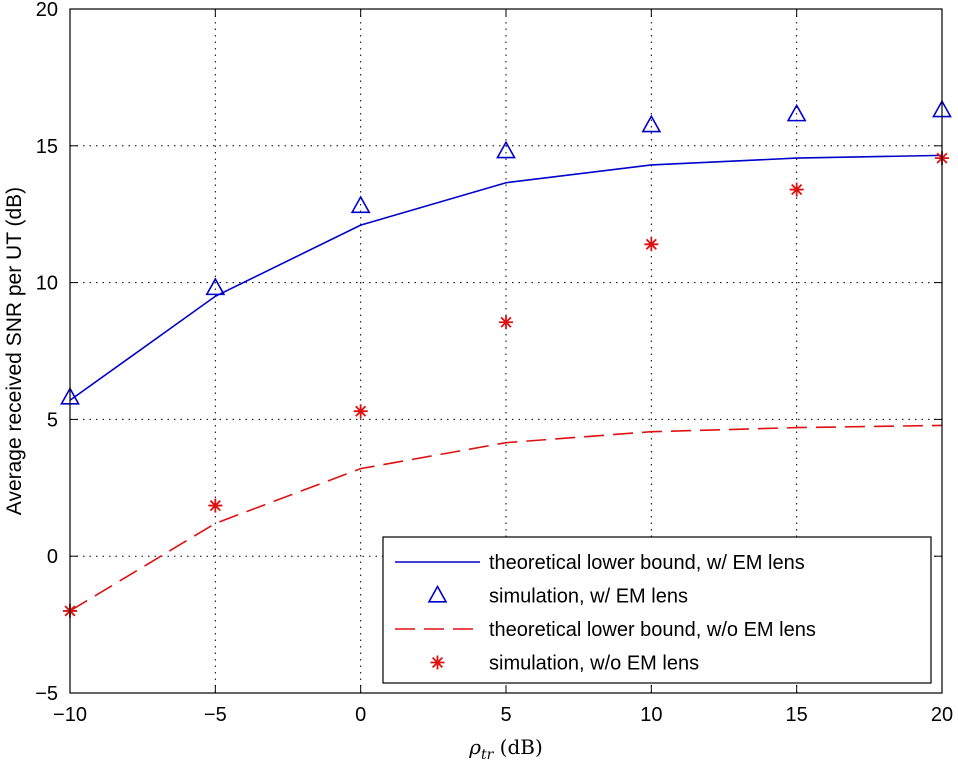  I want to click on x-axis-unit: (dB), so click(517, 747).